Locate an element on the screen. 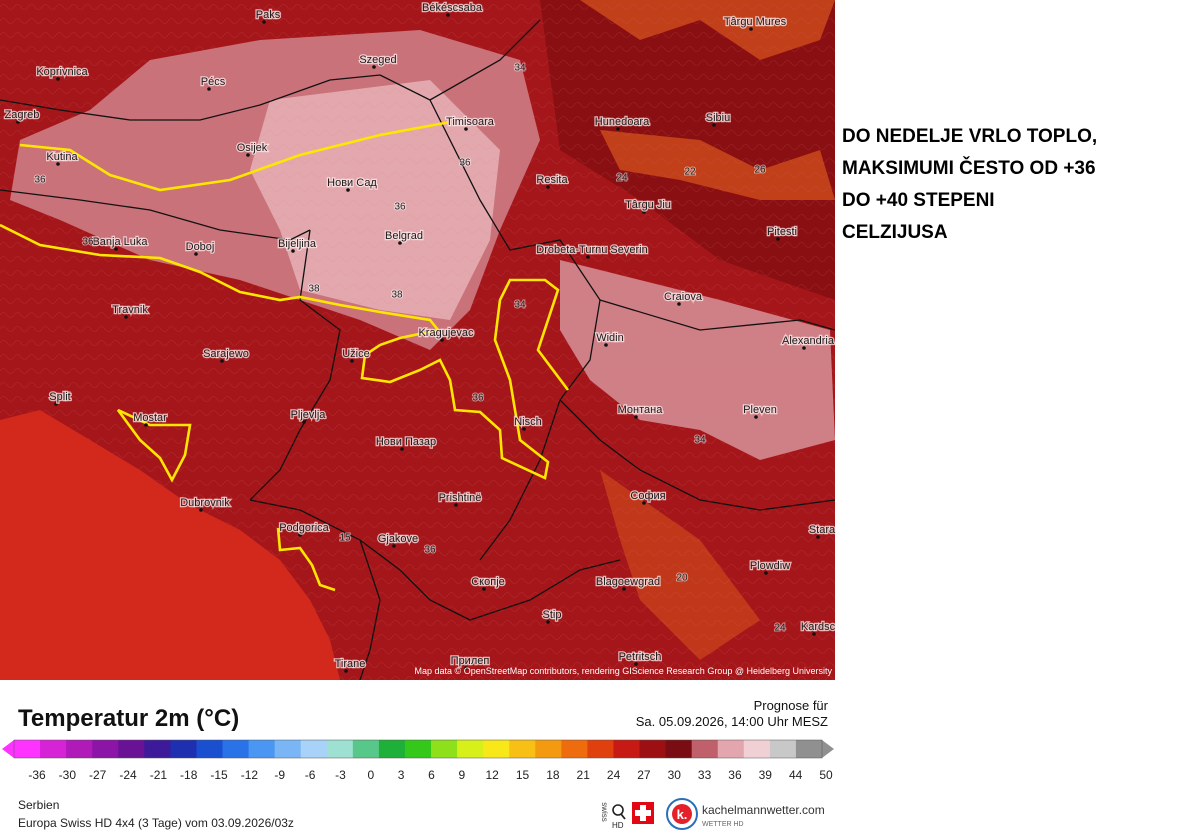  city-label: Doboj is located at coordinates (200, 247).